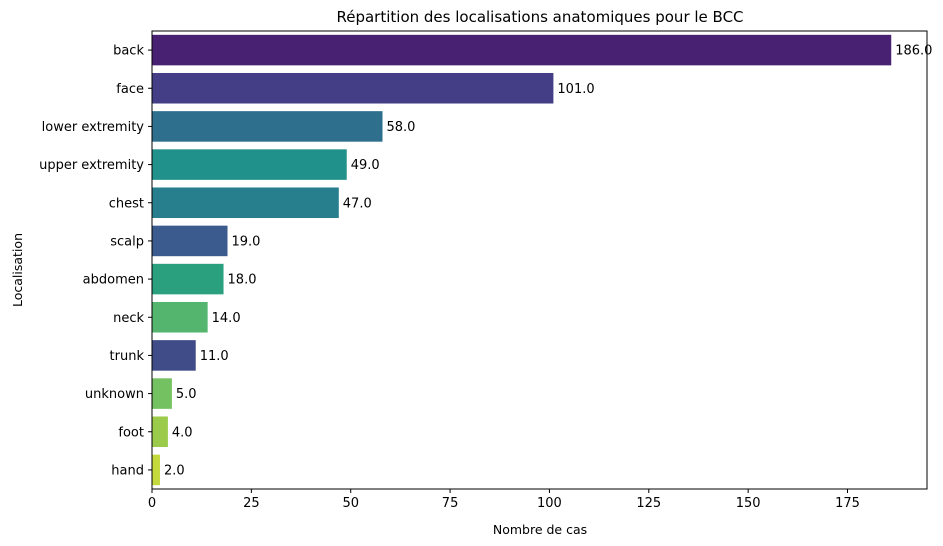 This screenshot has height=546, width=943. I want to click on bar-neck, so click(180, 317).